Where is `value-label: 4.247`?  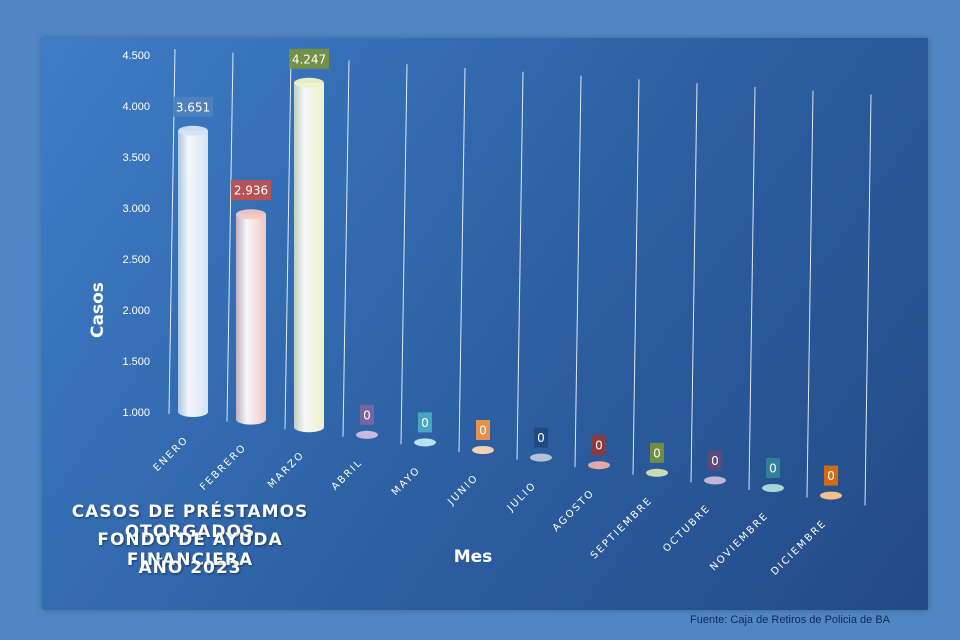
value-label: 4.247 is located at coordinates (309, 59).